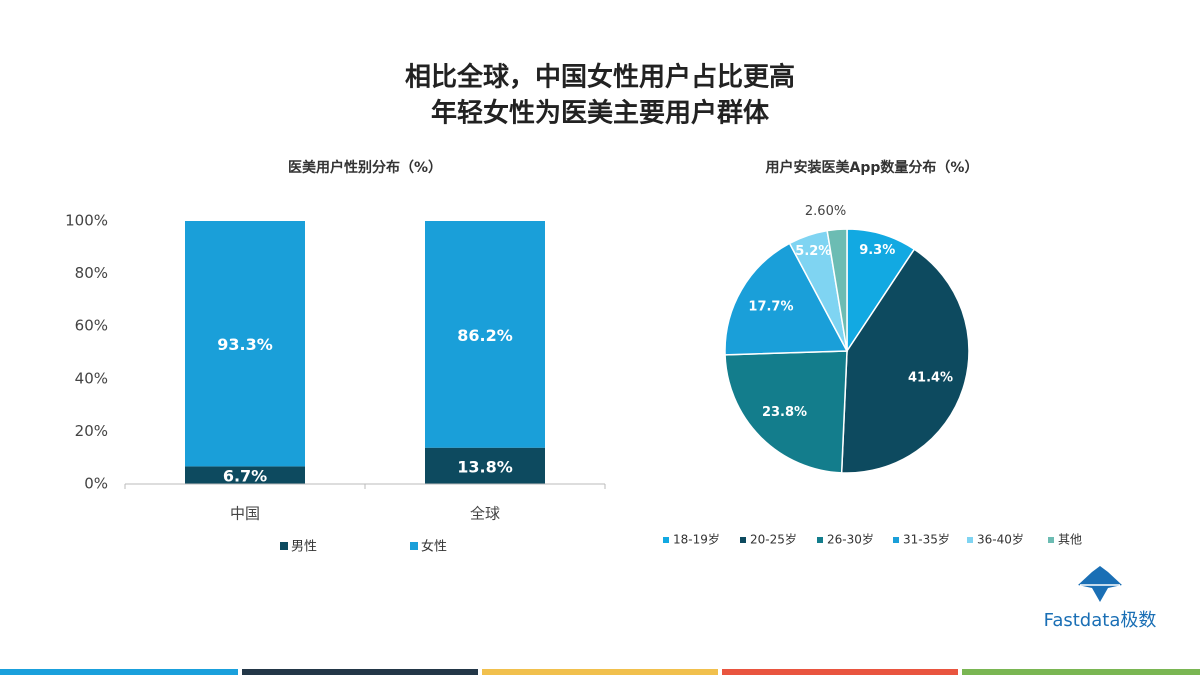  Describe the element at coordinates (1070, 540) in the screenshot. I see `legend-label: 其他` at that location.